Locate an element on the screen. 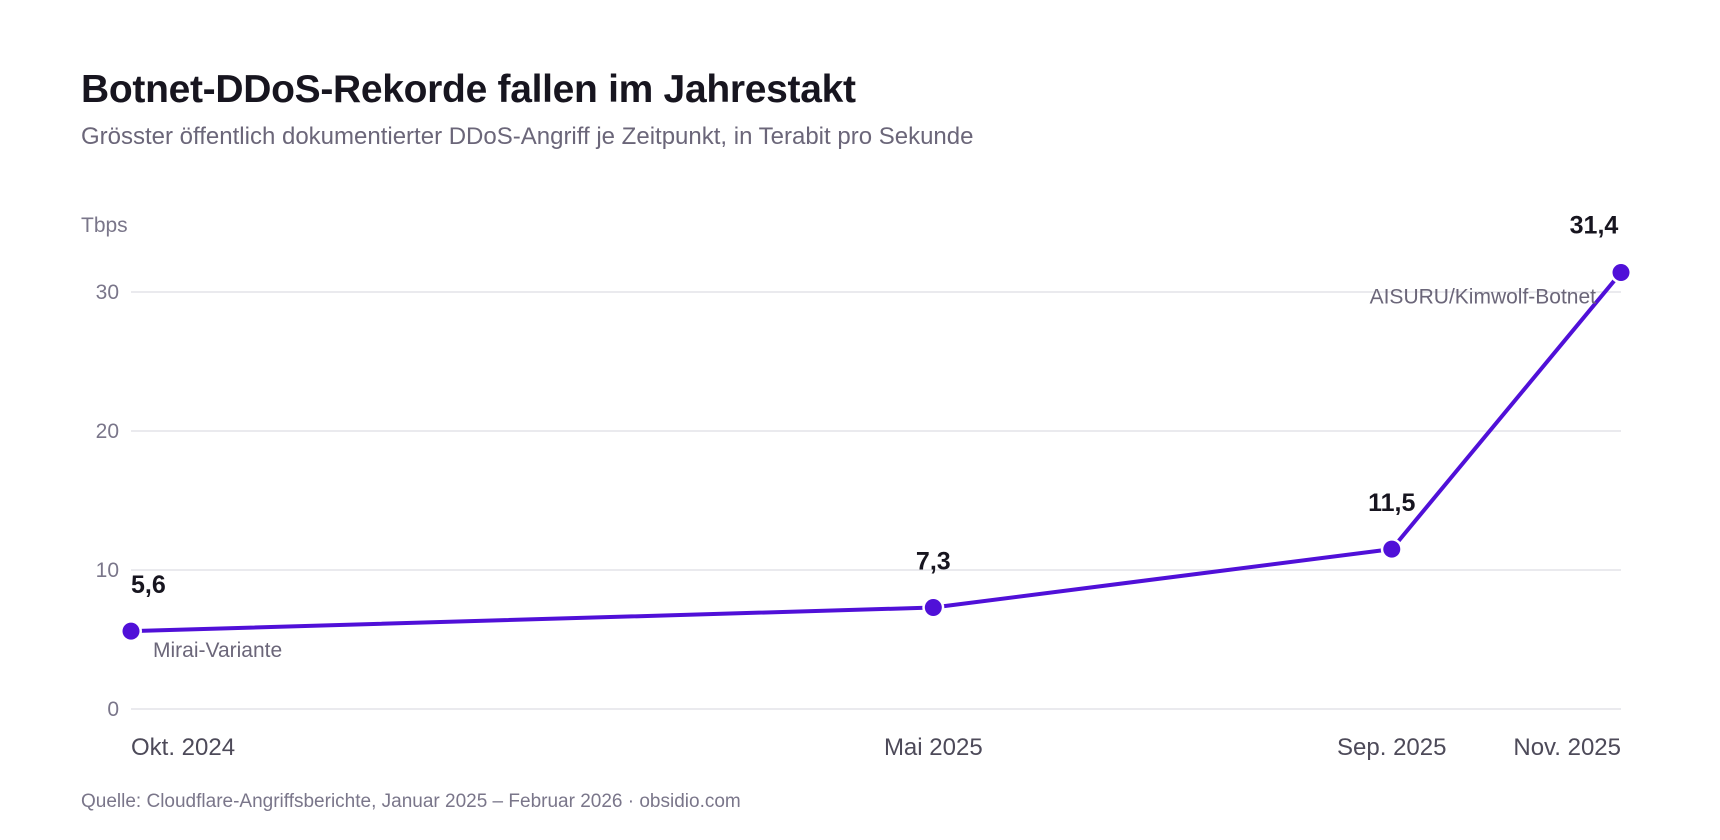  y-axis-unit-label: Tbps is located at coordinates (104, 225).